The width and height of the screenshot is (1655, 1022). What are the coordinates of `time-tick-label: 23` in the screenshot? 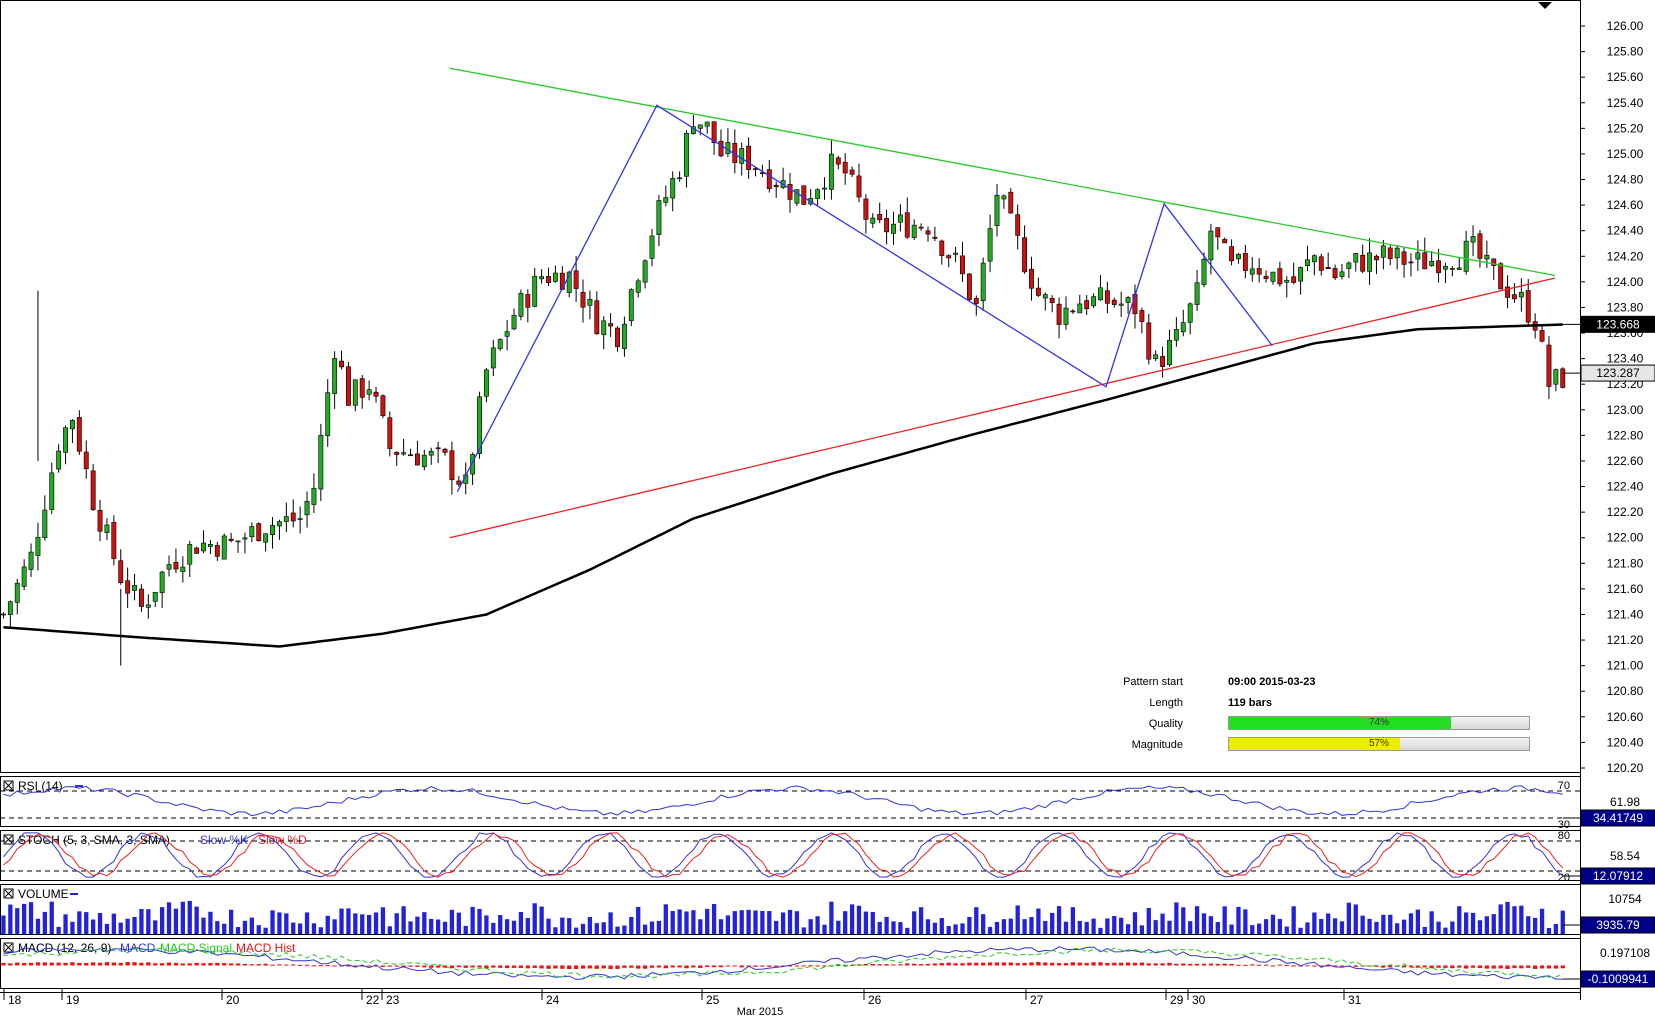 It's located at (393, 1000).